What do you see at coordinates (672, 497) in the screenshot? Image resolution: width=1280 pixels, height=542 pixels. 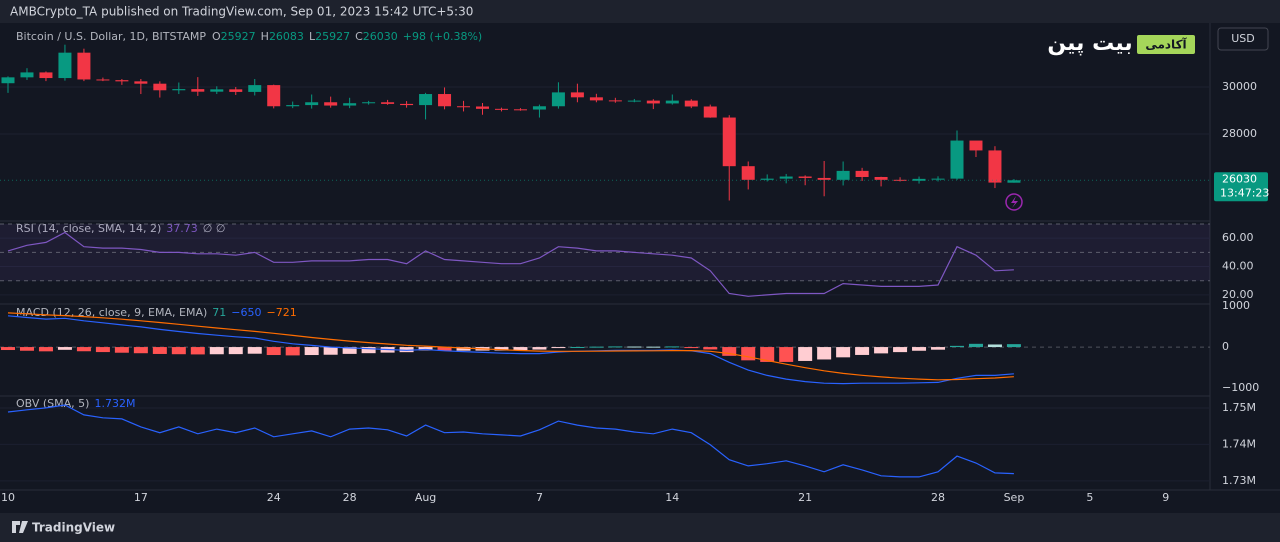 I see `x-tick-label: 14` at bounding box center [672, 497].